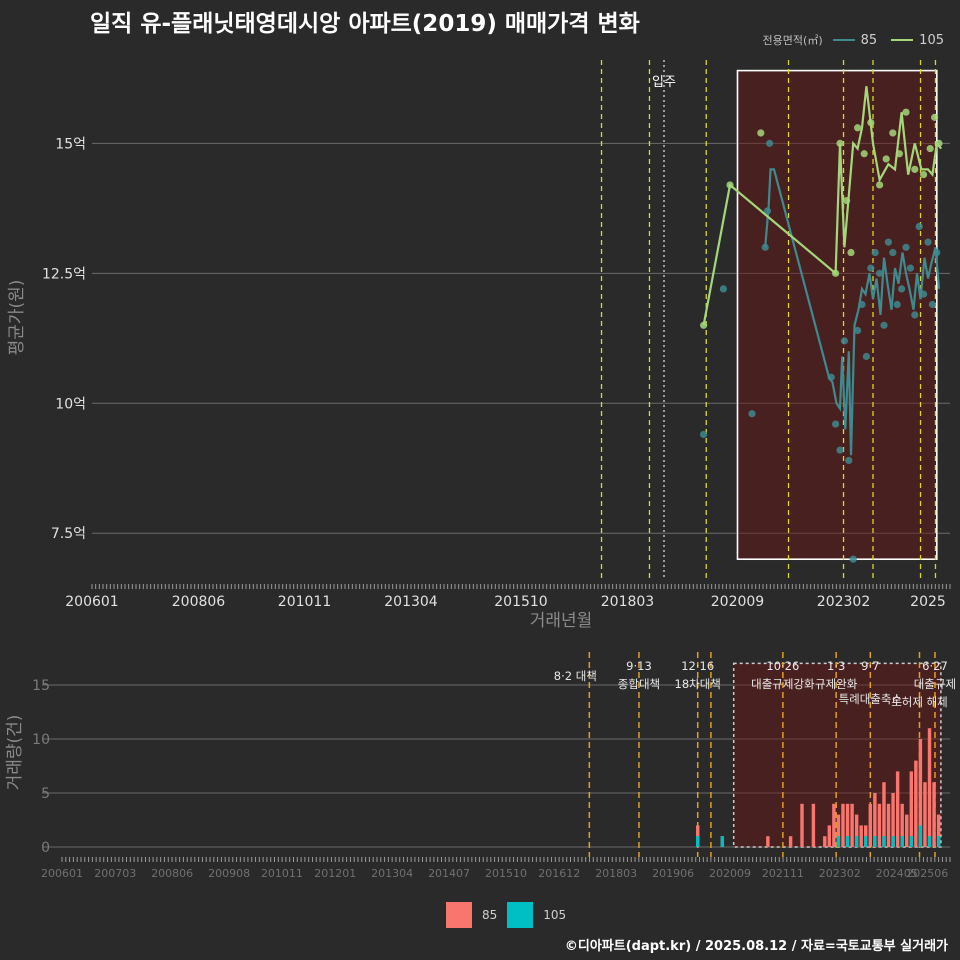 This screenshot has height=960, width=960. Describe the element at coordinates (927, 873) in the screenshot. I see `volume-x-tick-label: 202506` at that location.